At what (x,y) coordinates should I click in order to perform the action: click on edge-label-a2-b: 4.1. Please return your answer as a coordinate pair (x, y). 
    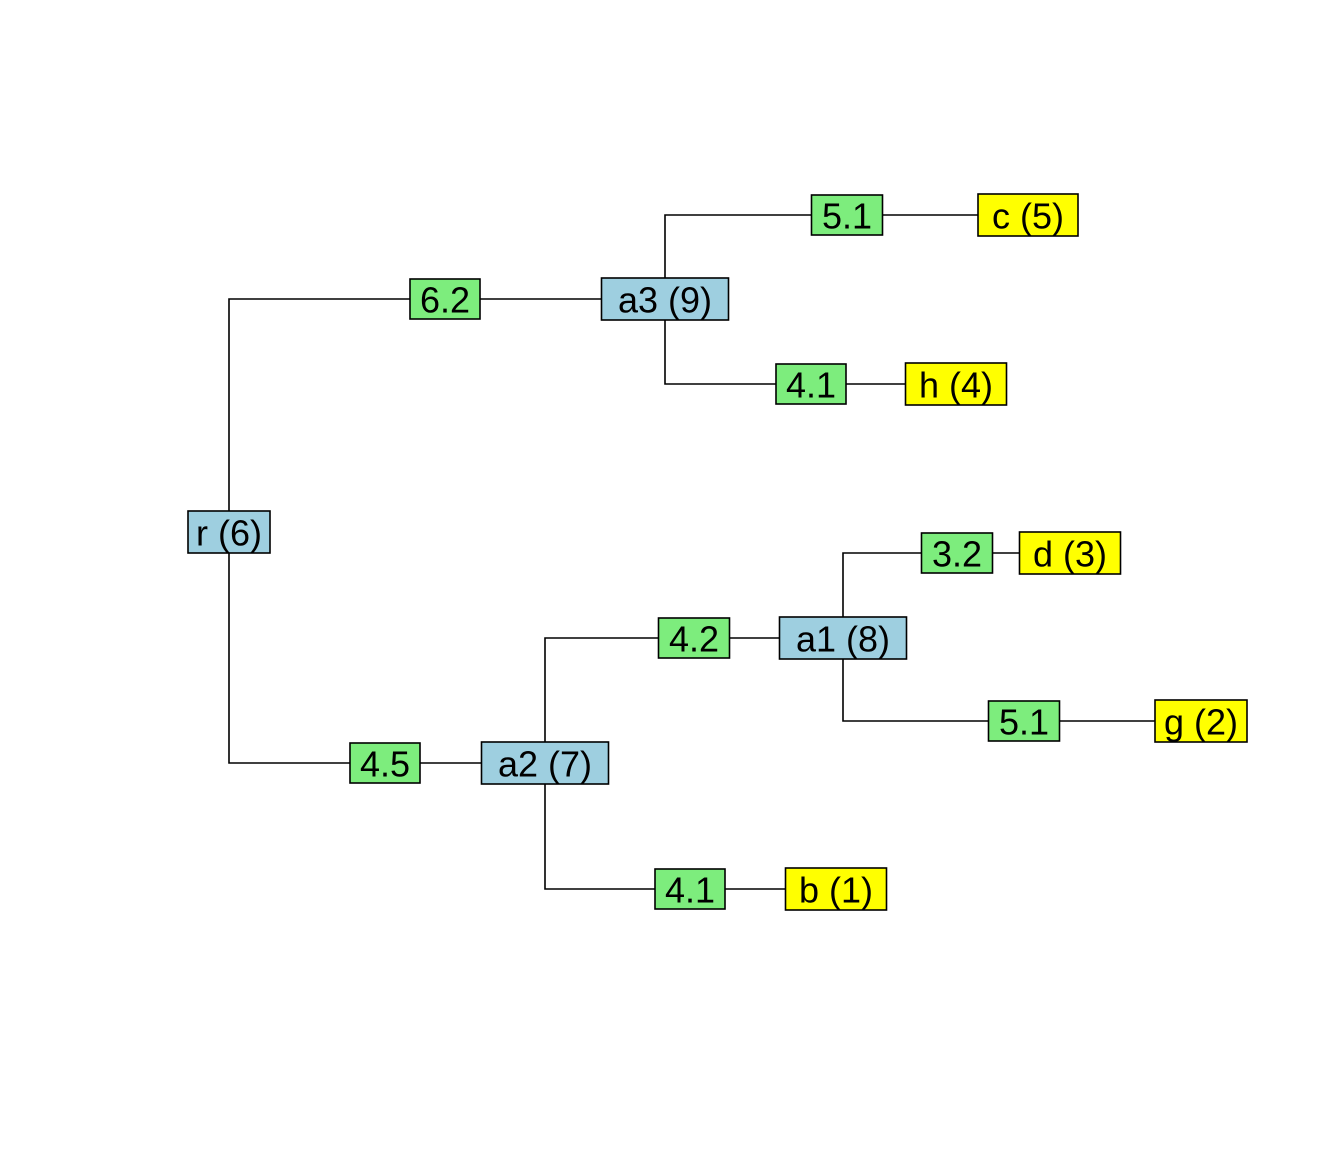
    Looking at the image, I should click on (690, 889).